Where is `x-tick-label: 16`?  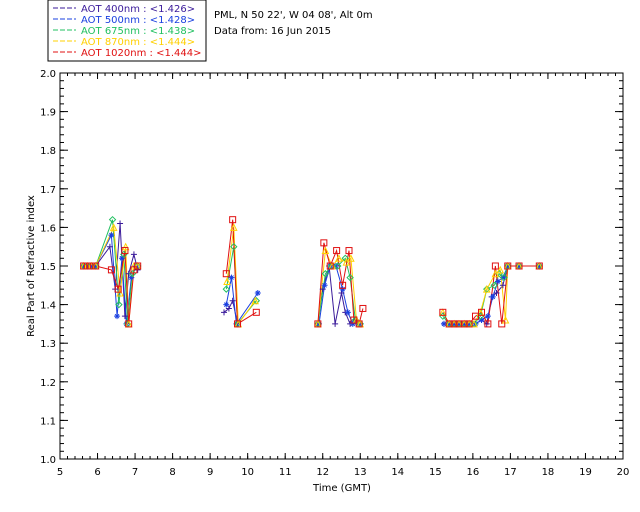
x-tick-label: 16 is located at coordinates (472, 472).